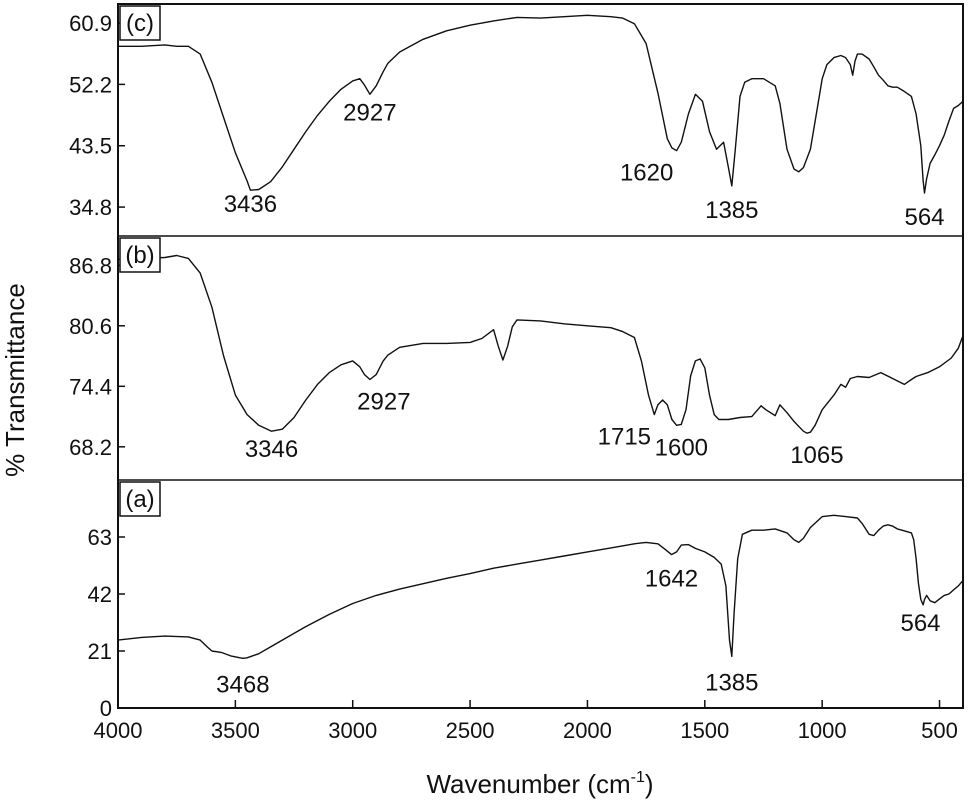 This screenshot has width=969, height=809. I want to click on panel-tag-label: (c), so click(140, 23).